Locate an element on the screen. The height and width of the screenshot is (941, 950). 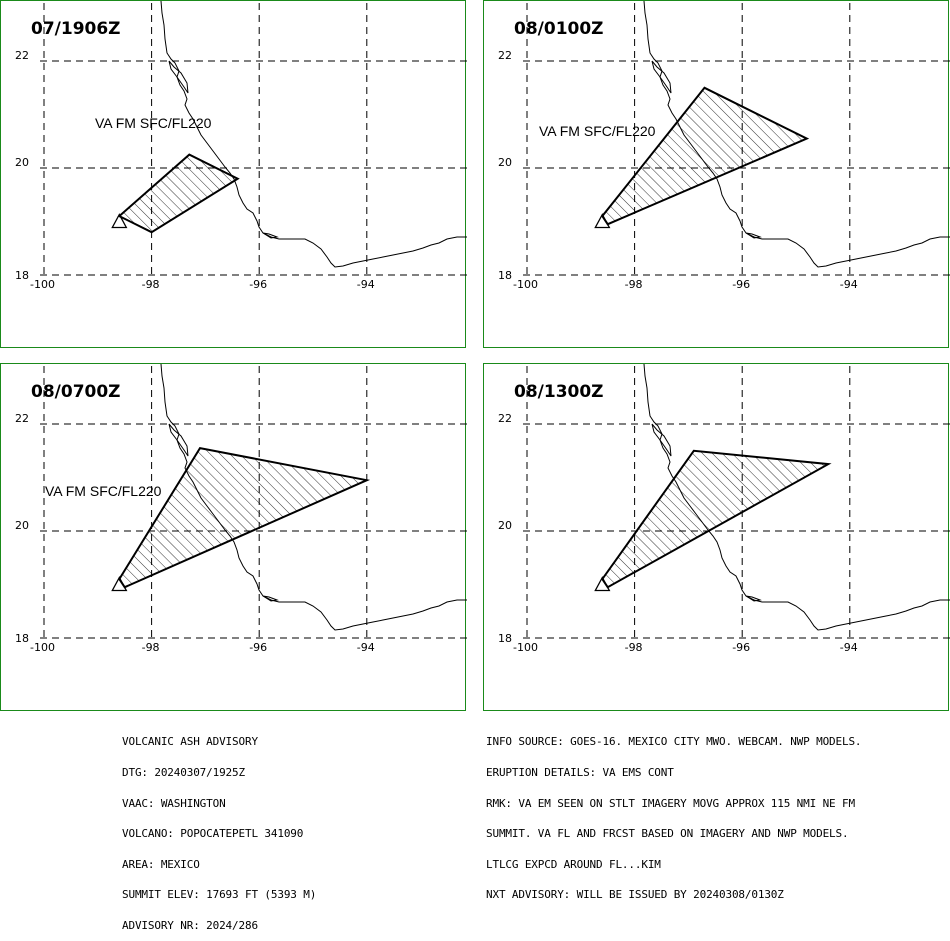
lat-lon-grid is located at coordinates (253, 139).